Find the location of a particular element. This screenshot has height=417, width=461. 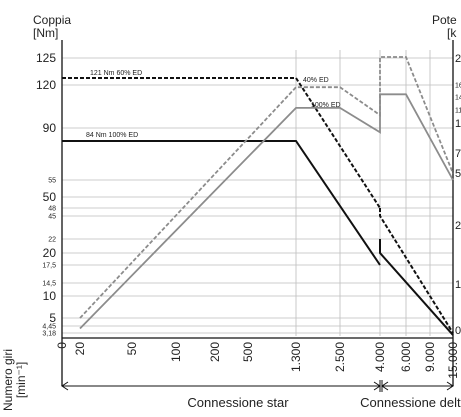

left-tick-label: 22 is located at coordinates (52, 240).